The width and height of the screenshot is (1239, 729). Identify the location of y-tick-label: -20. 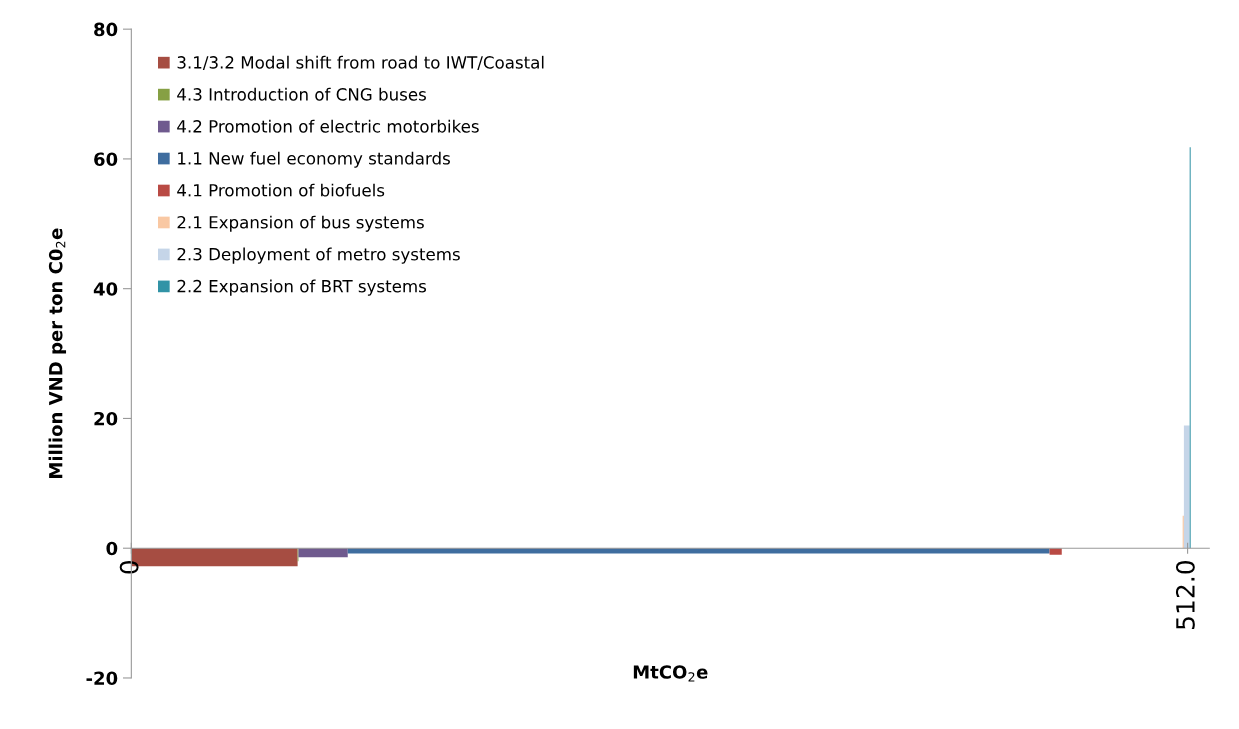
(102, 678).